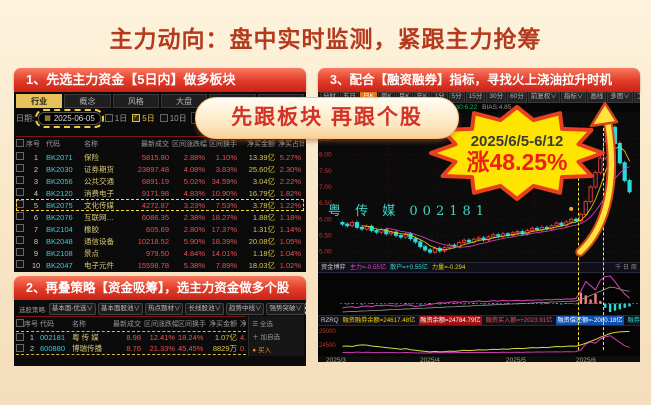 Image resolution: width=651 pixels, height=405 pixels. Describe the element at coordinates (517, 97) in the screenshot. I see `toolbar-button-60分: 60分` at that location.